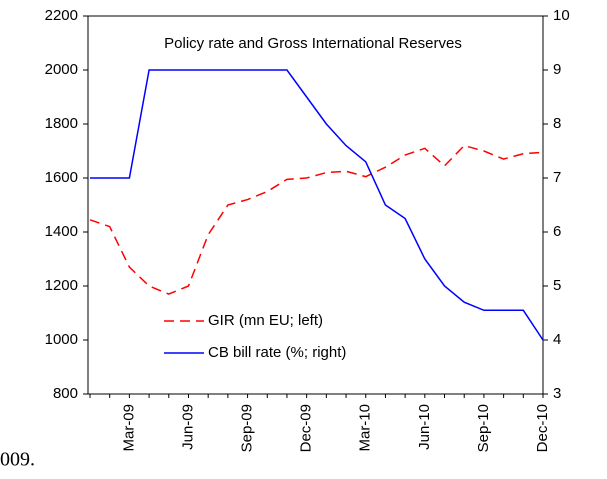 The height and width of the screenshot is (479, 607). What do you see at coordinates (561, 15) in the screenshot?
I see `y2-tick-label: 10` at bounding box center [561, 15].